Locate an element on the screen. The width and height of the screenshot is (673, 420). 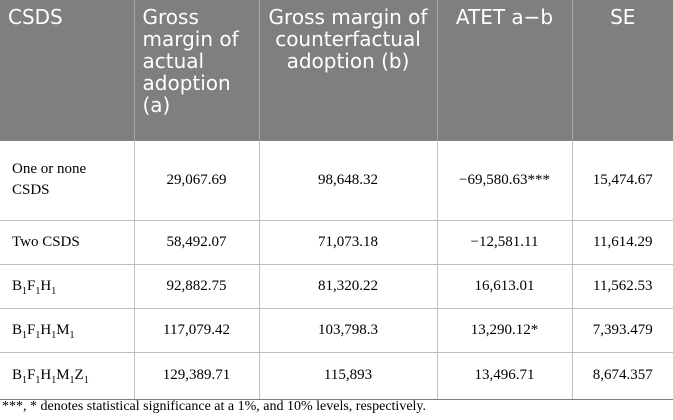
cell-actual: 29,067.69 is located at coordinates (197, 181).